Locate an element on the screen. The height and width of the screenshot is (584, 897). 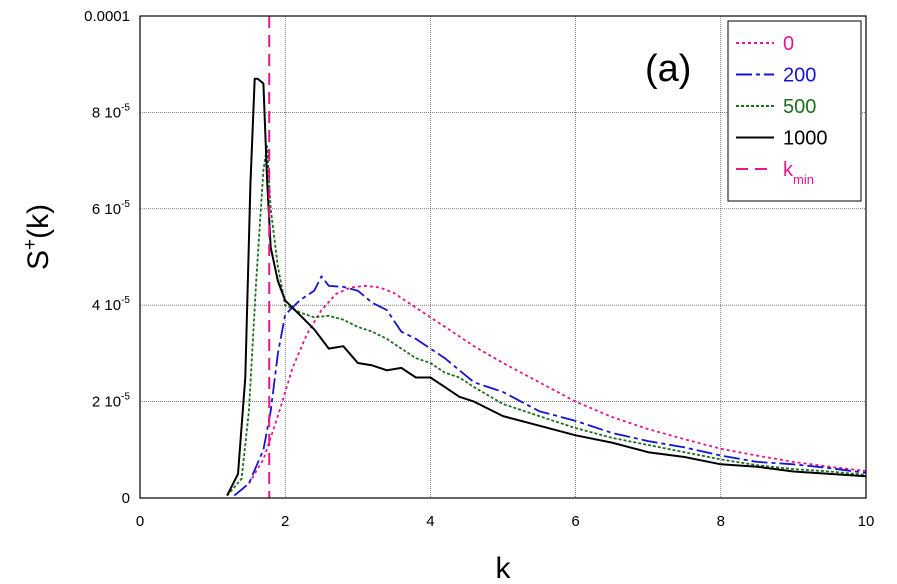
x-tick-label: 0 is located at coordinates (140, 521).